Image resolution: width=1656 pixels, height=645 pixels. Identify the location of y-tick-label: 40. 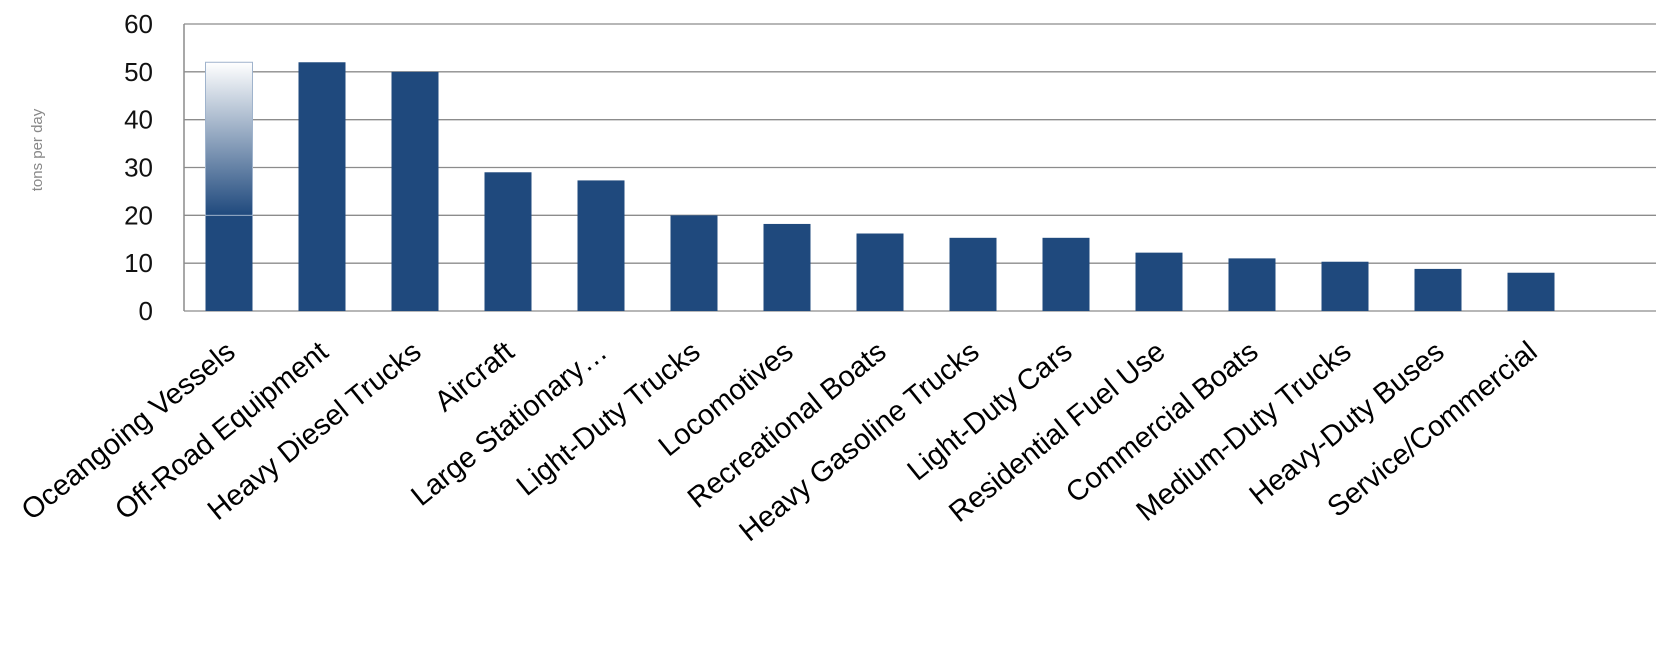
(138, 120).